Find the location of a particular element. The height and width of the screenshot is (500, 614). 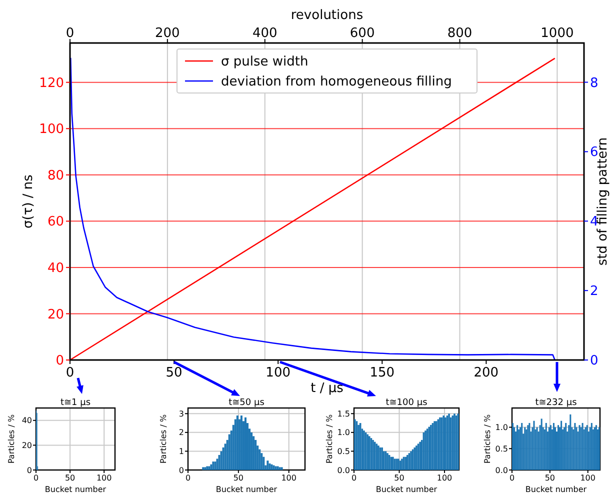

y-tick-label: 120 is located at coordinates (51, 83).